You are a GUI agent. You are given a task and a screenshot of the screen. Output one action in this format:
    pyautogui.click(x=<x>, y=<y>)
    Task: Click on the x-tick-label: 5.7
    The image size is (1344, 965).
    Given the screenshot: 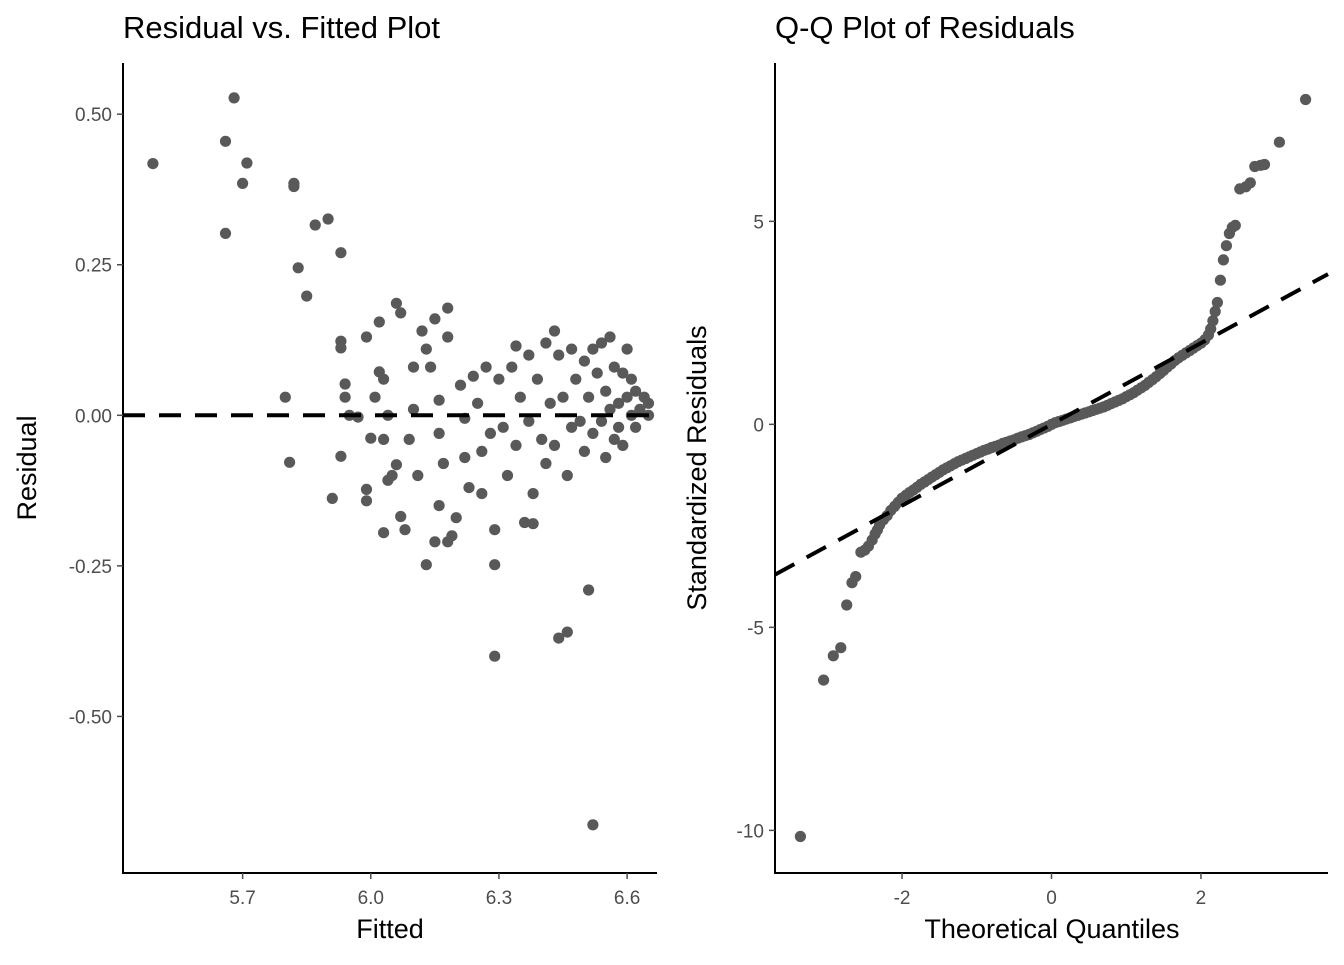 What is the action you would take?
    pyautogui.click(x=242, y=898)
    